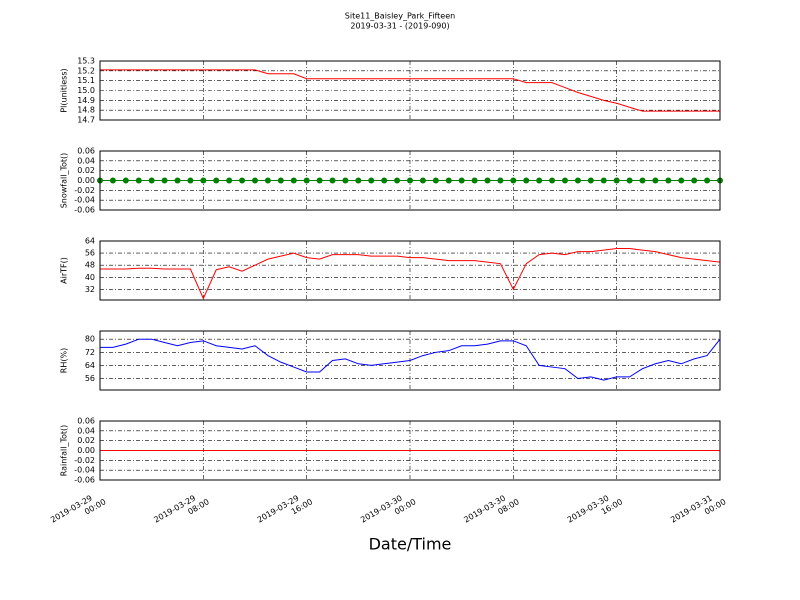 This screenshot has width=800, height=600. Describe the element at coordinates (400, 16) in the screenshot. I see `chart-title: Site11_Baisley_Park_Fifteen` at that location.